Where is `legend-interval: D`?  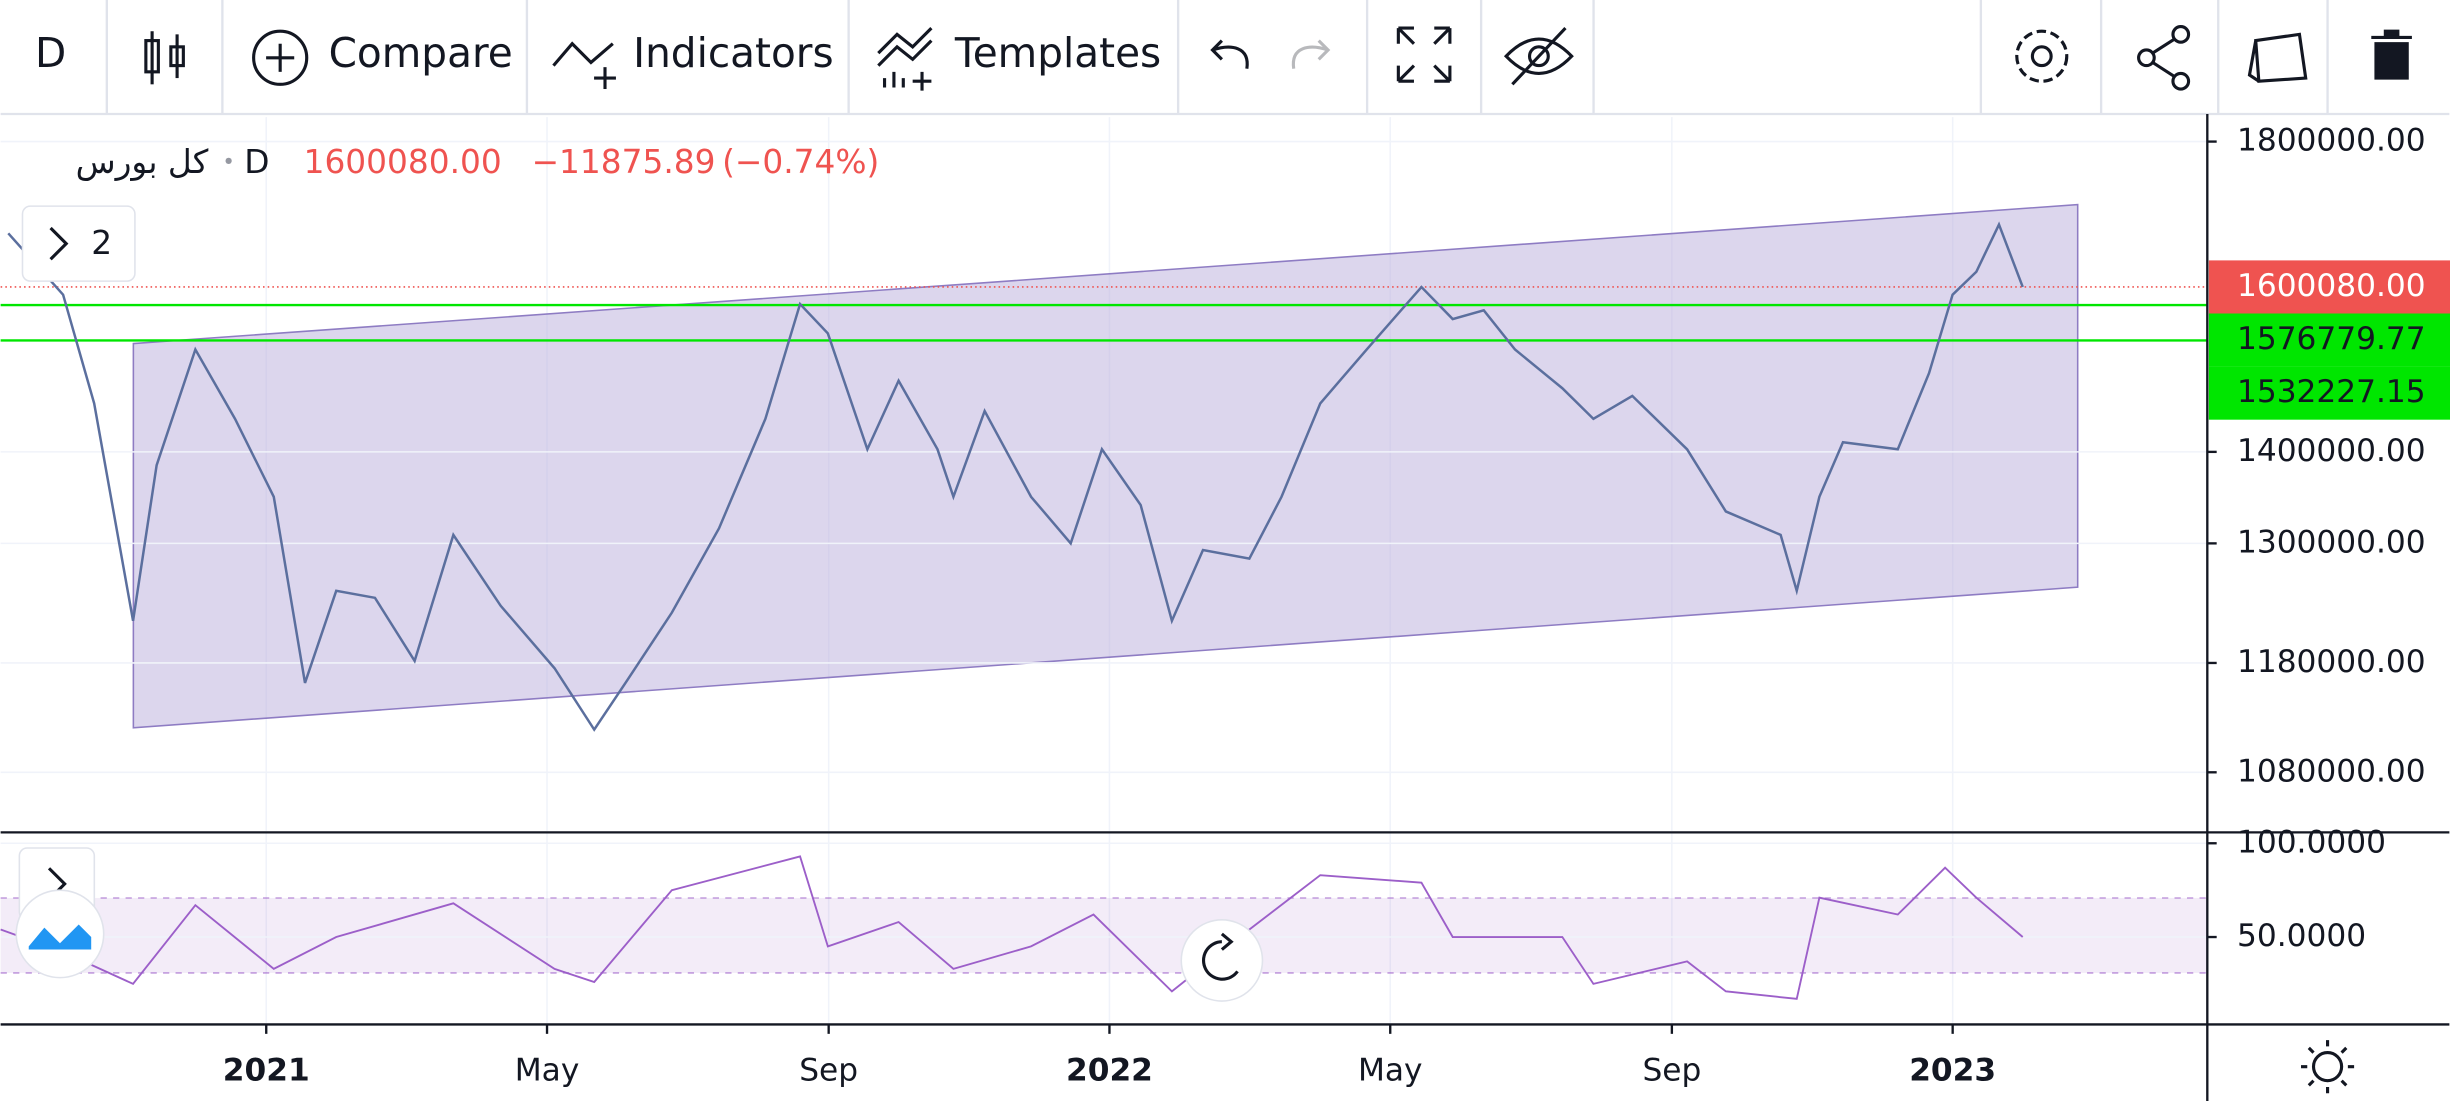 legend-interval: D is located at coordinates (256, 162).